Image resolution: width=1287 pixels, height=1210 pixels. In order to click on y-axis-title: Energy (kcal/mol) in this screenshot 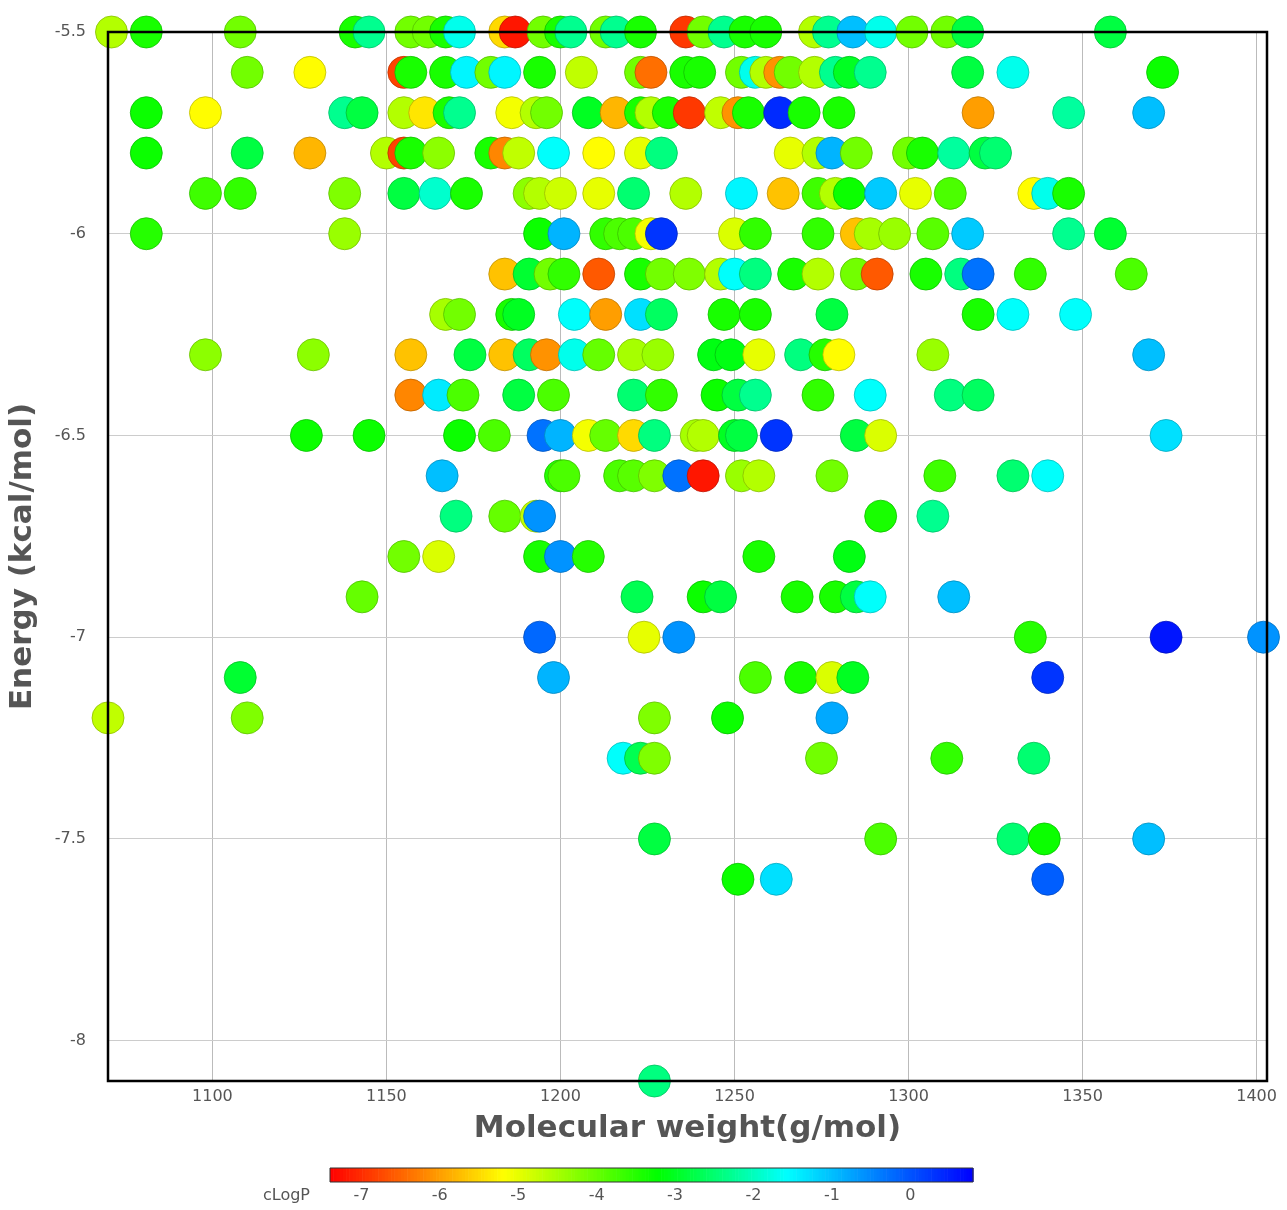, I will do `click(19, 556)`.